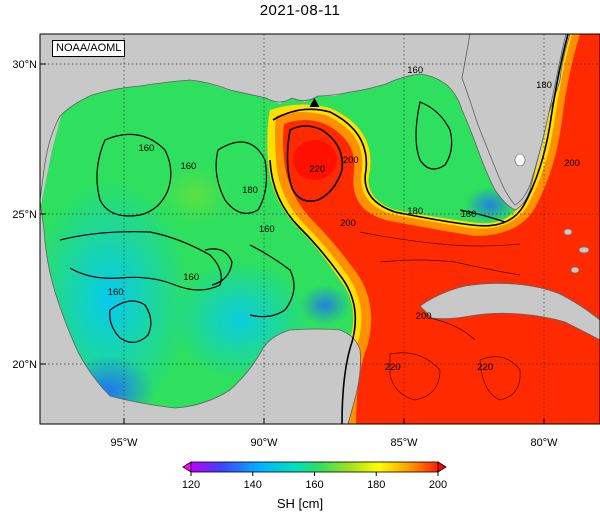 This screenshot has width=600, height=515. Describe the element at coordinates (314, 467) in the screenshot. I see `colorbar-gradient` at that location.